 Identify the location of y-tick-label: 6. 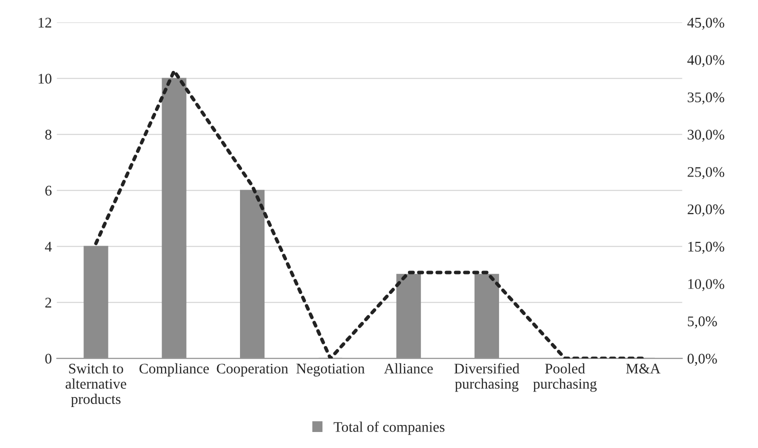
(48, 191).